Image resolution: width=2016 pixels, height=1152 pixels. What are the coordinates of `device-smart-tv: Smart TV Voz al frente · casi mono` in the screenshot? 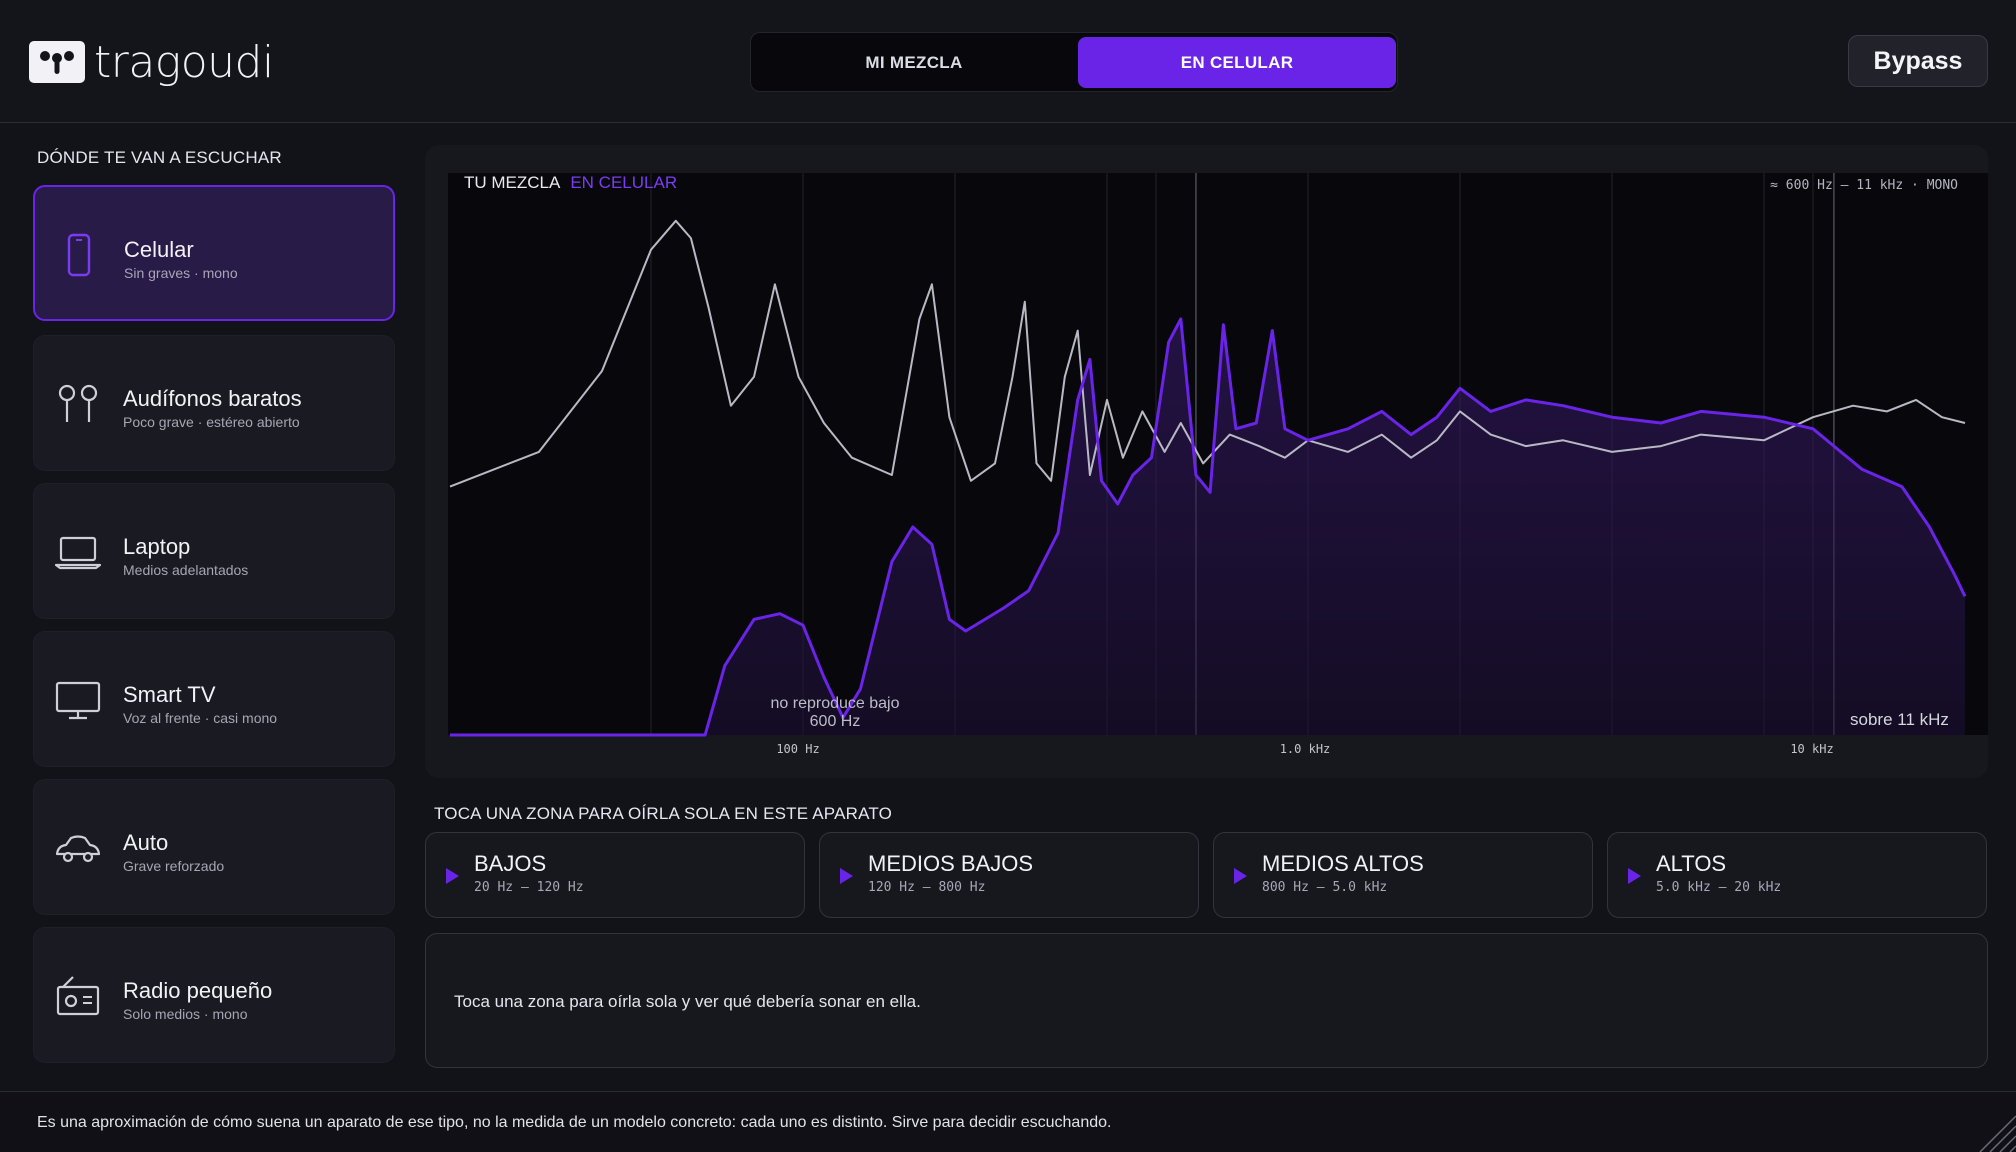 It's located at (214, 699).